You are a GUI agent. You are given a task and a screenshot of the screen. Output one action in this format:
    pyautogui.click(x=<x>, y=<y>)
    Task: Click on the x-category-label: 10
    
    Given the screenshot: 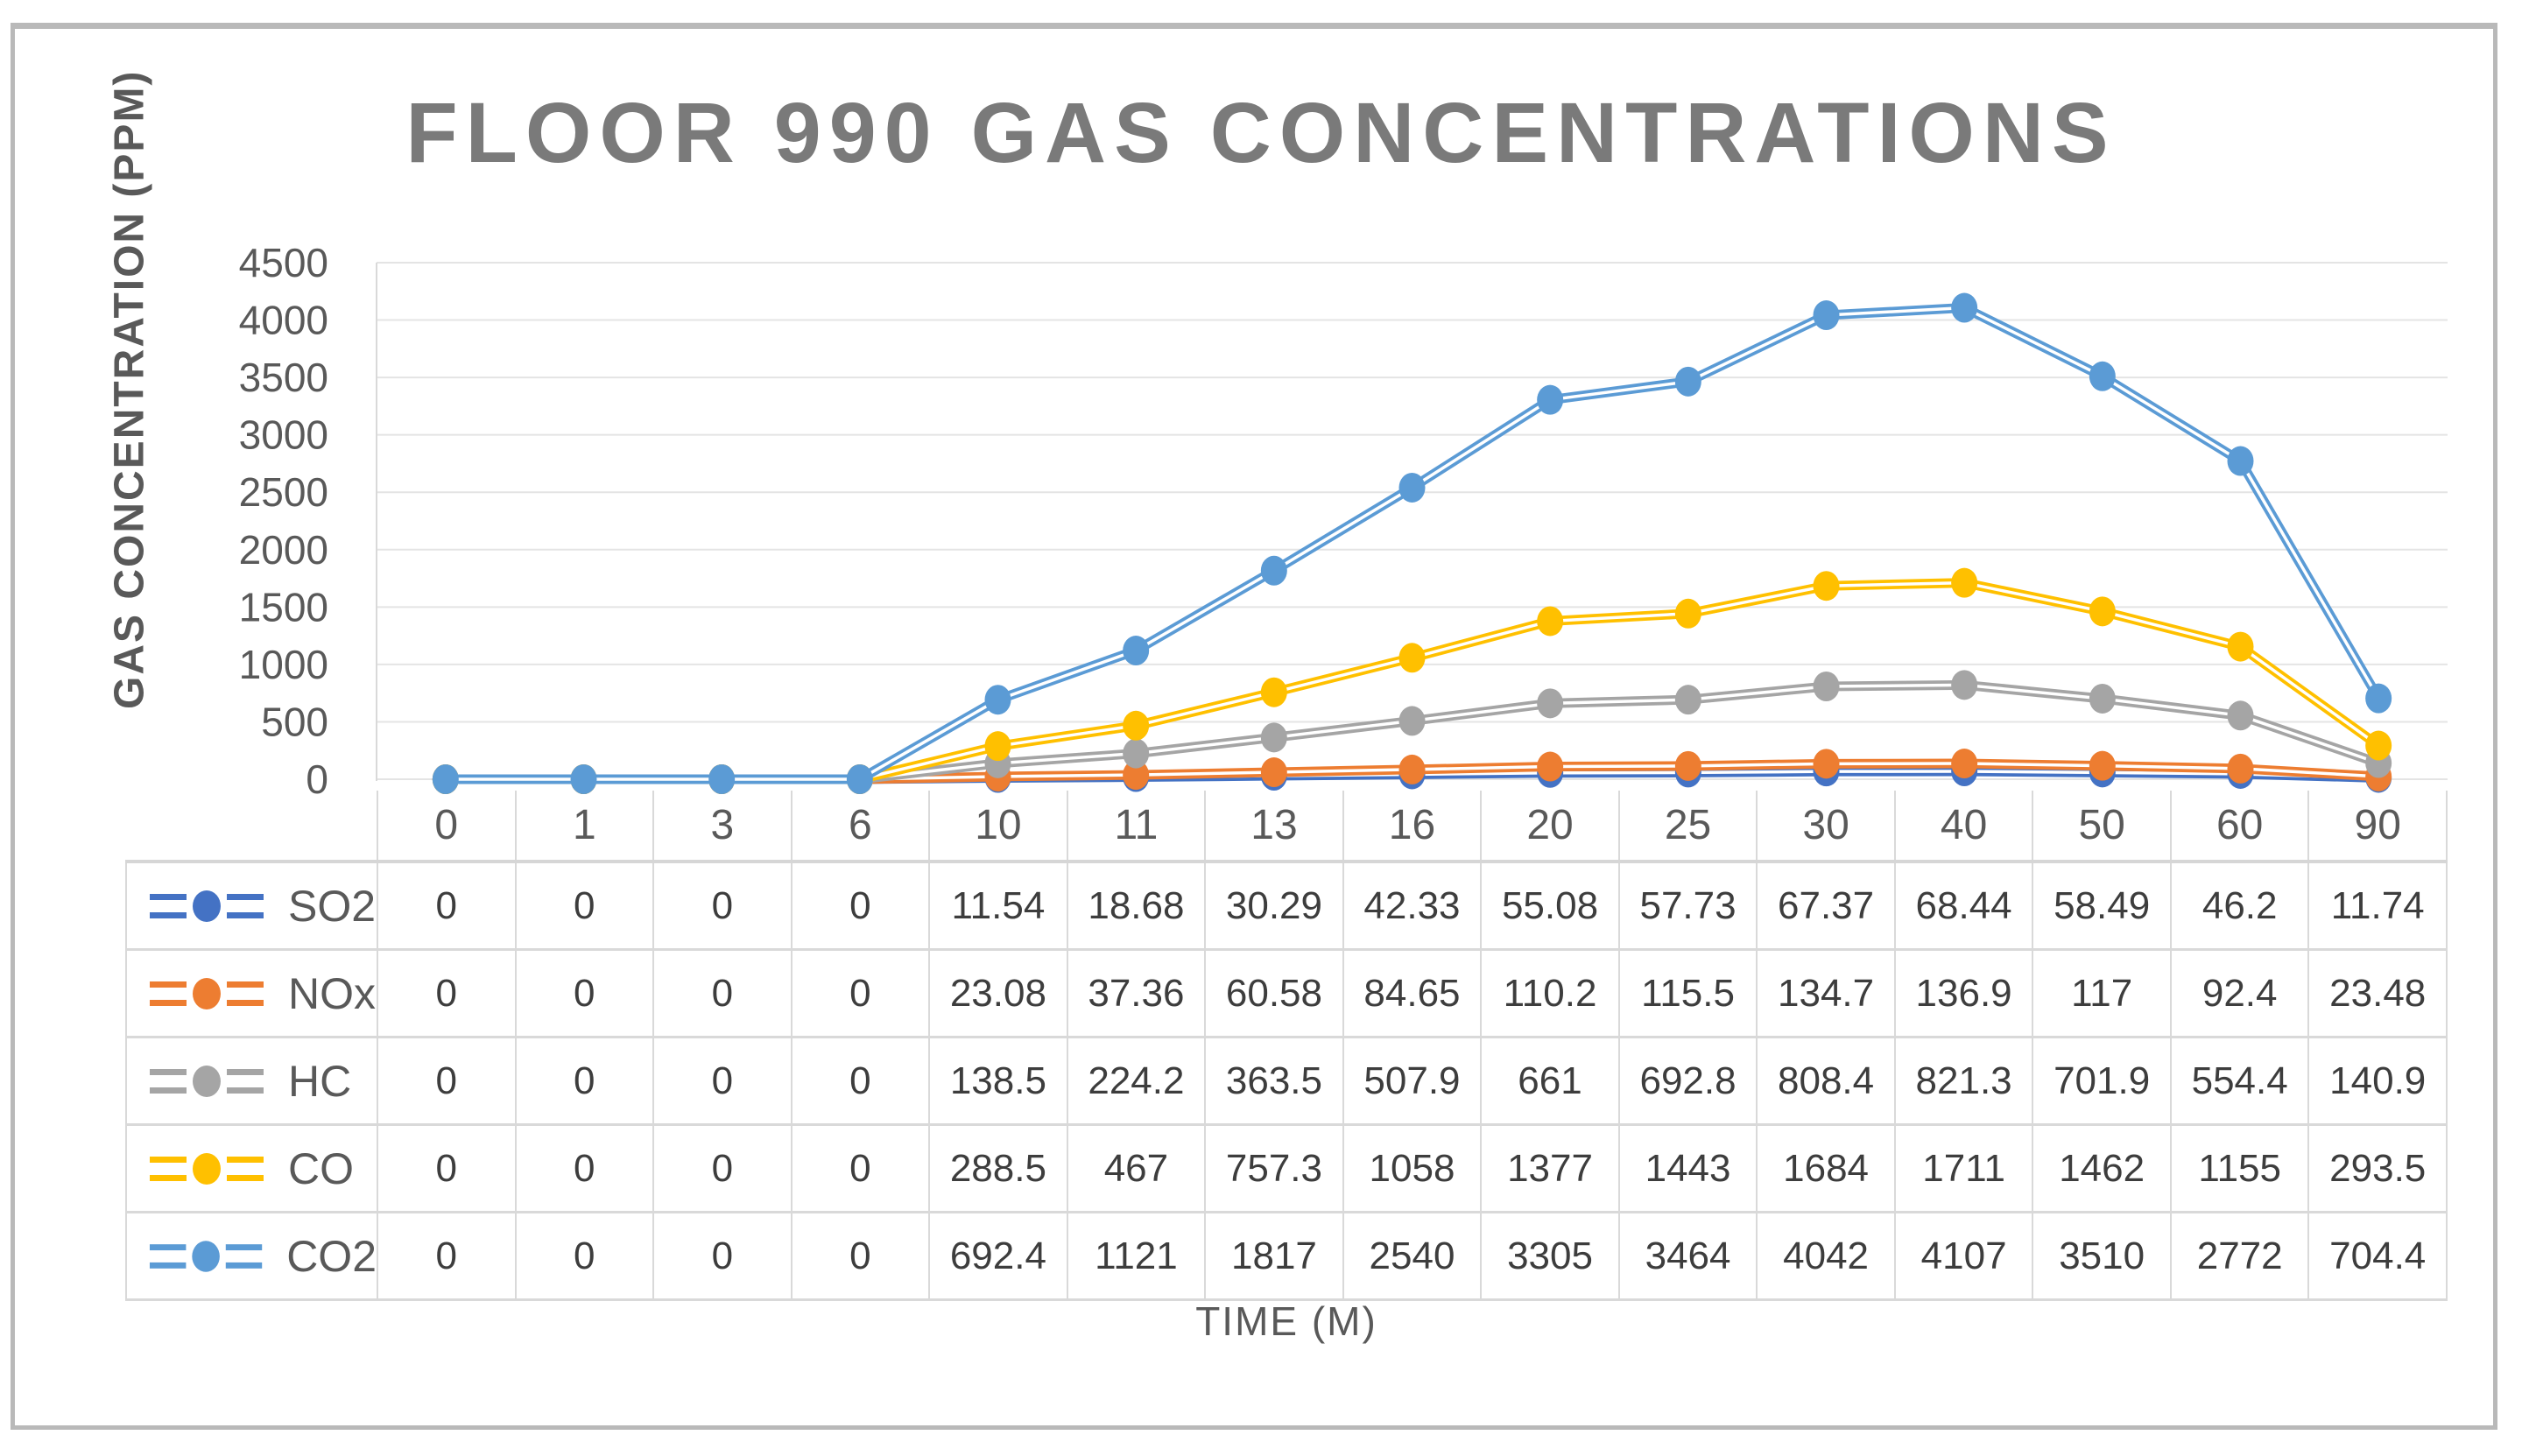 What is the action you would take?
    pyautogui.click(x=998, y=827)
    